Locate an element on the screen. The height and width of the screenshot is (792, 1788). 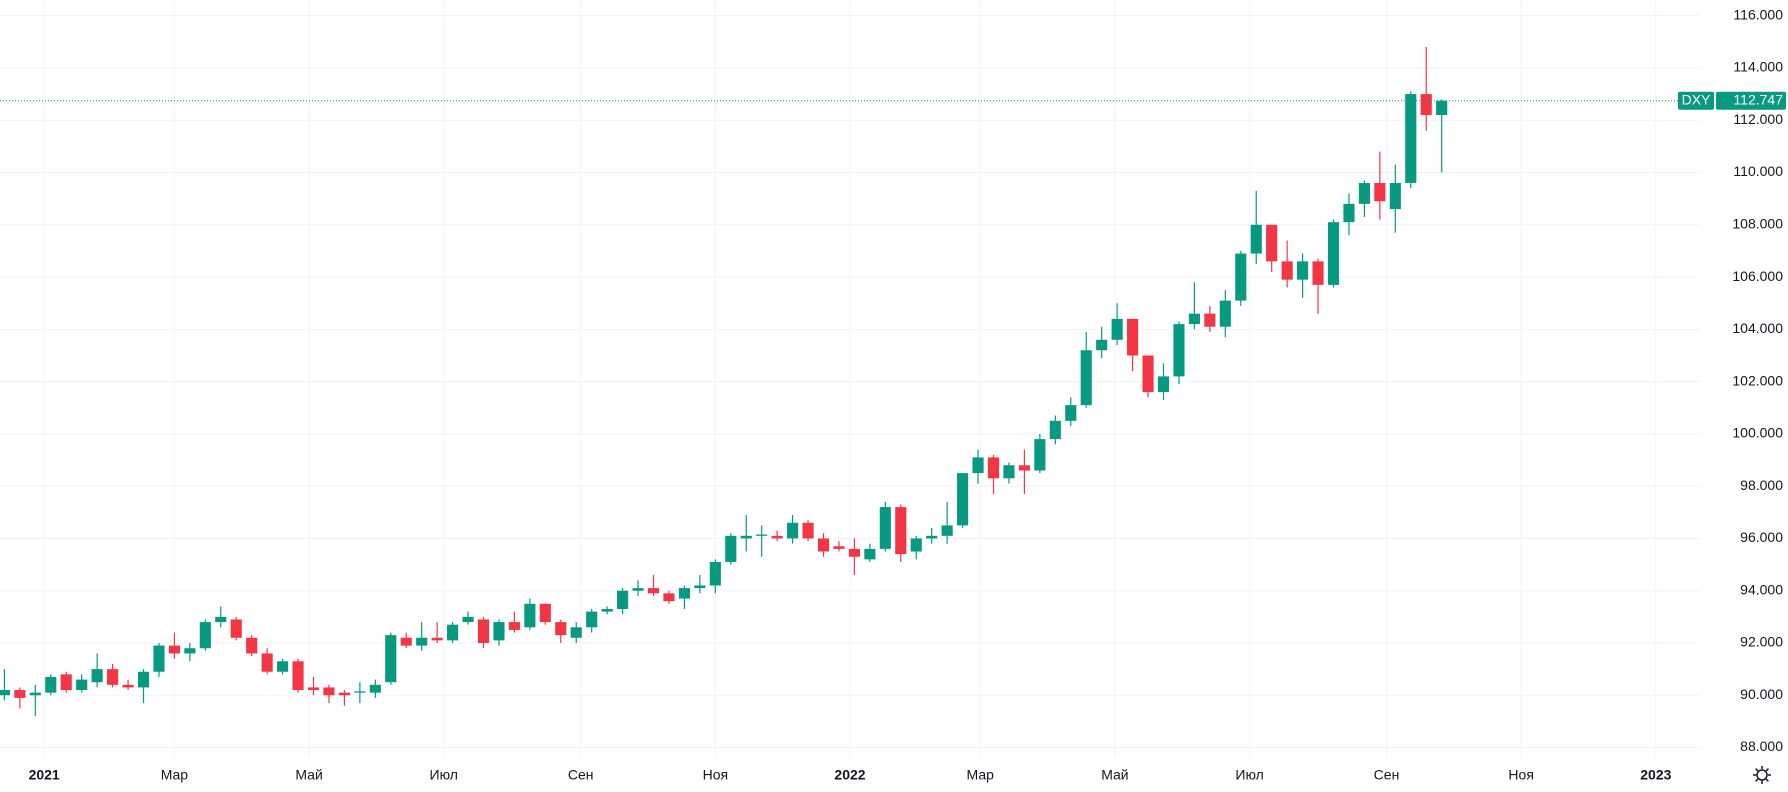
y-tick-label: 106.000 is located at coordinates (1757, 276).